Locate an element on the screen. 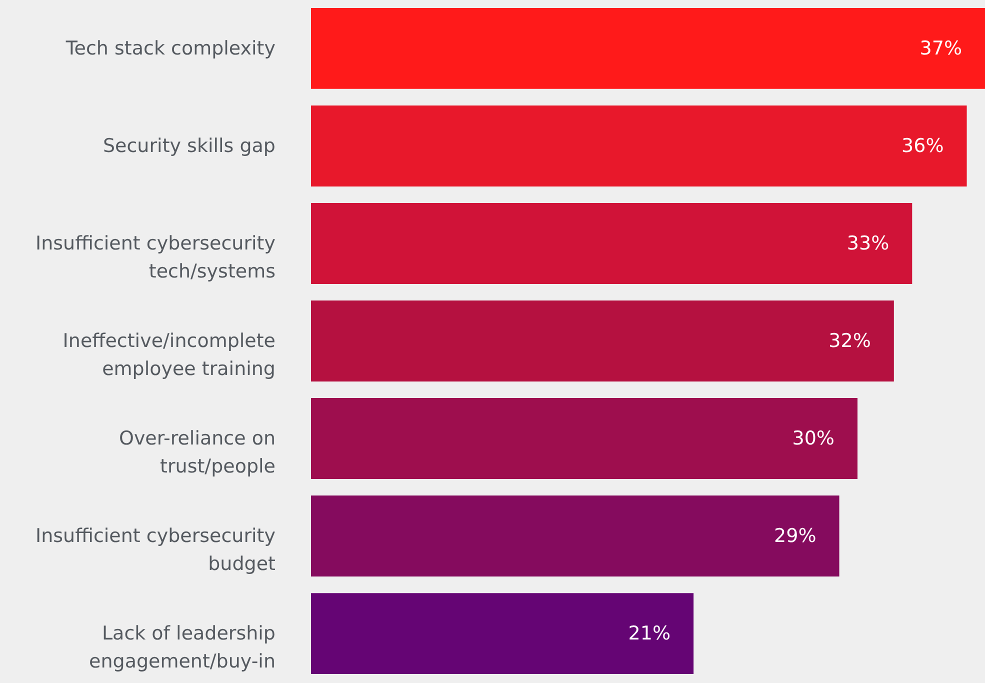 This screenshot has width=985, height=683. y-tick-label: Tech stack complexity is located at coordinates (170, 48).